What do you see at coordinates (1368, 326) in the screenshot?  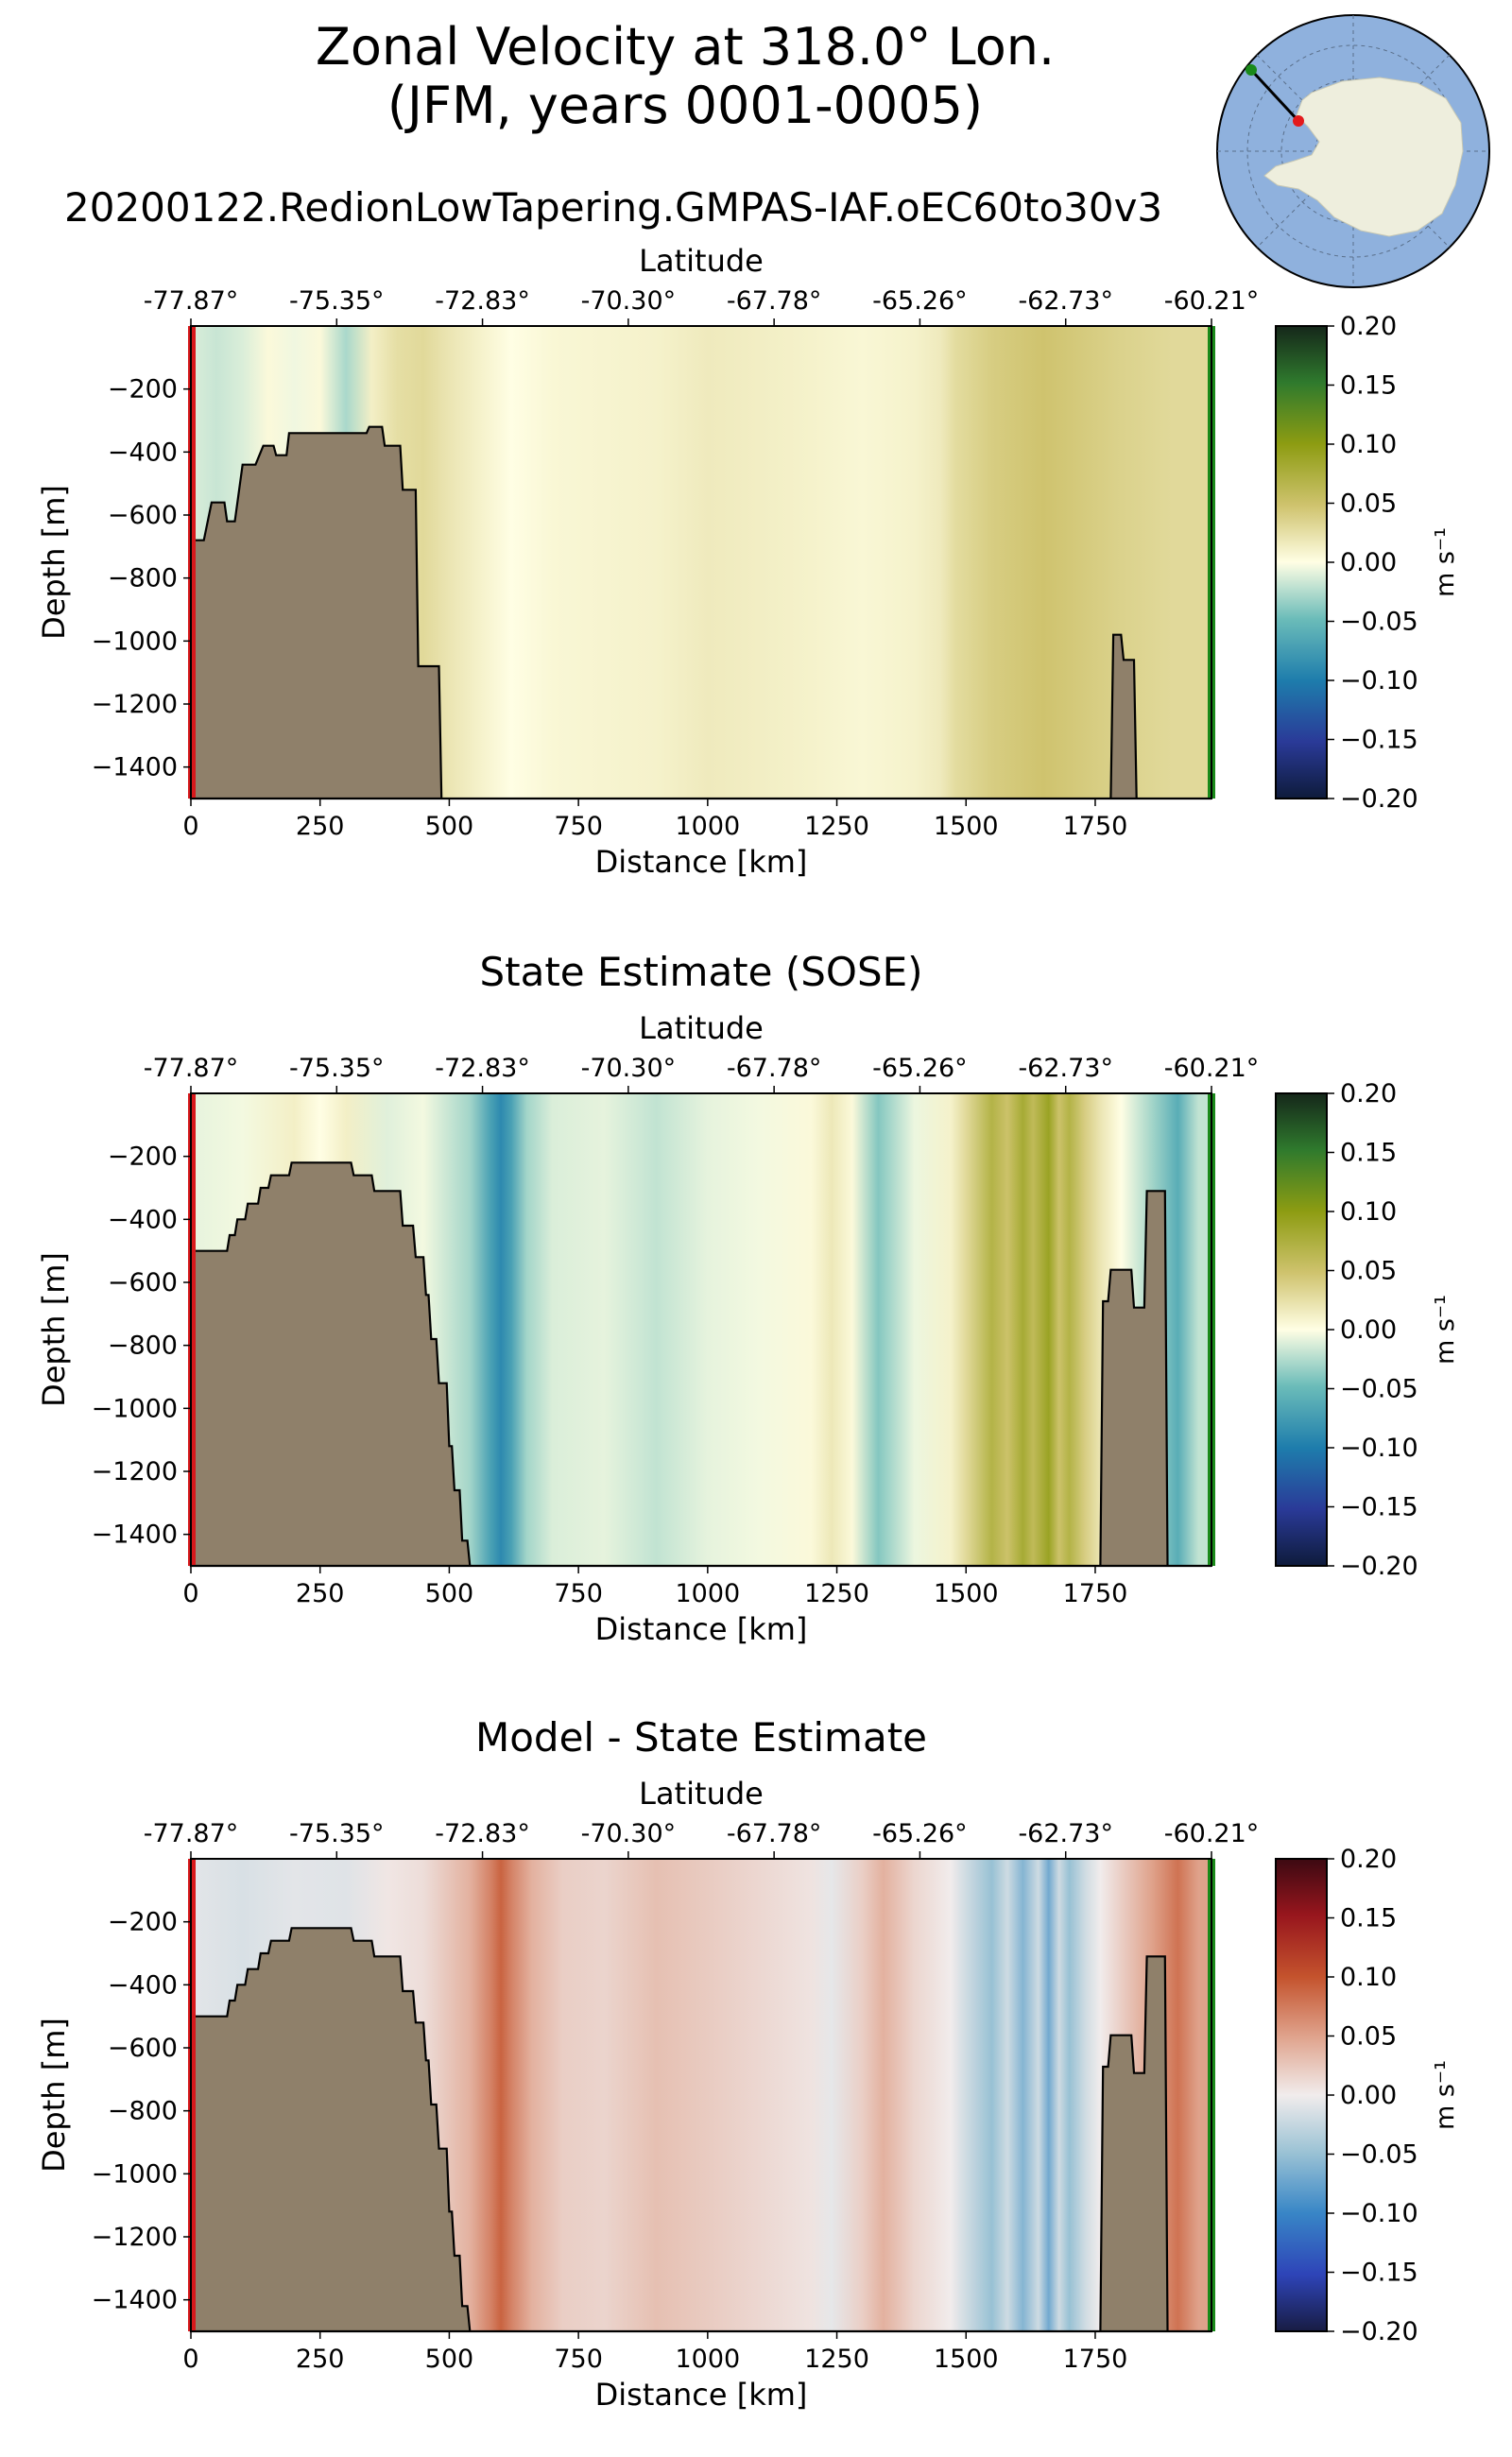 I see `colorbar-tick-label: 0.20` at bounding box center [1368, 326].